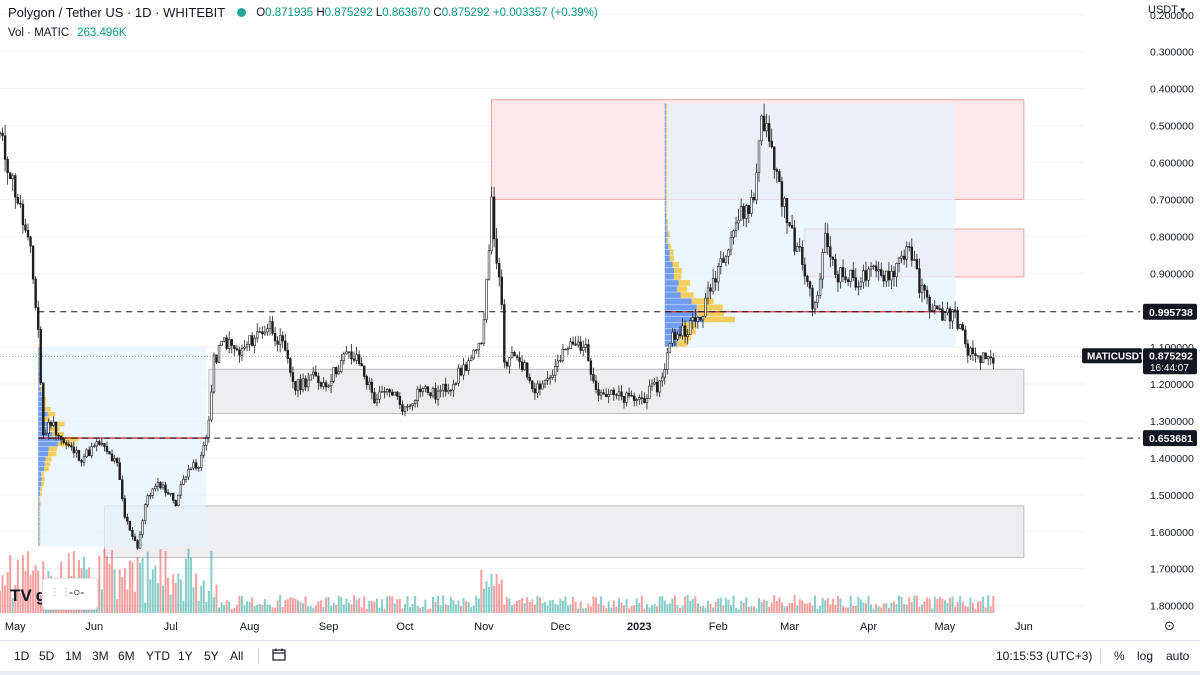  What do you see at coordinates (1044, 656) in the screenshot?
I see `timezone-clock: 10:15:53 (UTC+3)` at bounding box center [1044, 656].